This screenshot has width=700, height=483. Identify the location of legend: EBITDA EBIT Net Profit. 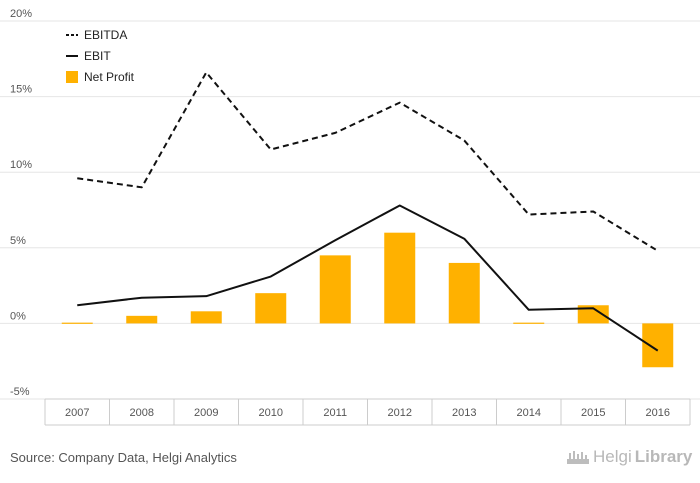
(100, 56).